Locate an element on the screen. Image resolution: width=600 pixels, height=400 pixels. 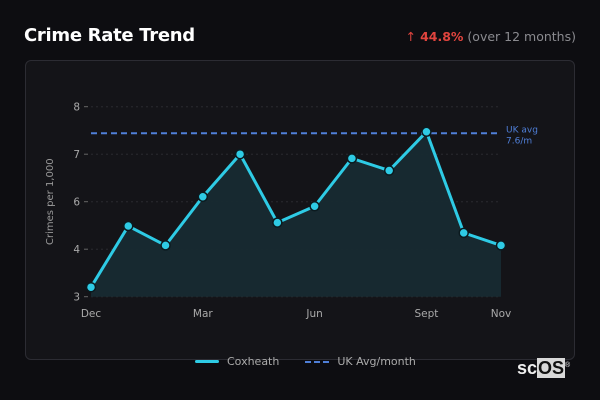
legend-label: Coxheath is located at coordinates (253, 361).